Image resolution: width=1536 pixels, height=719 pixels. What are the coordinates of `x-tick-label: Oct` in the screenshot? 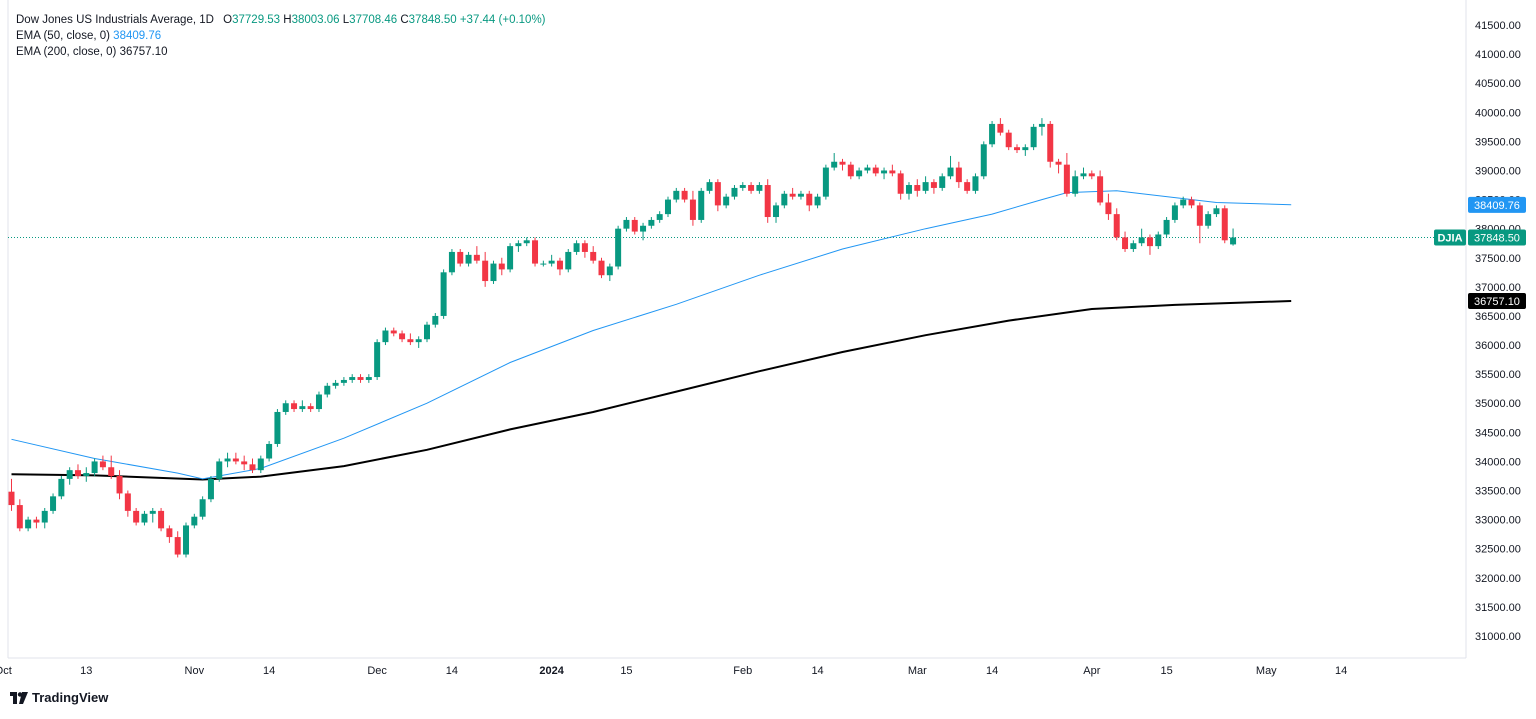 It's located at (6, 671).